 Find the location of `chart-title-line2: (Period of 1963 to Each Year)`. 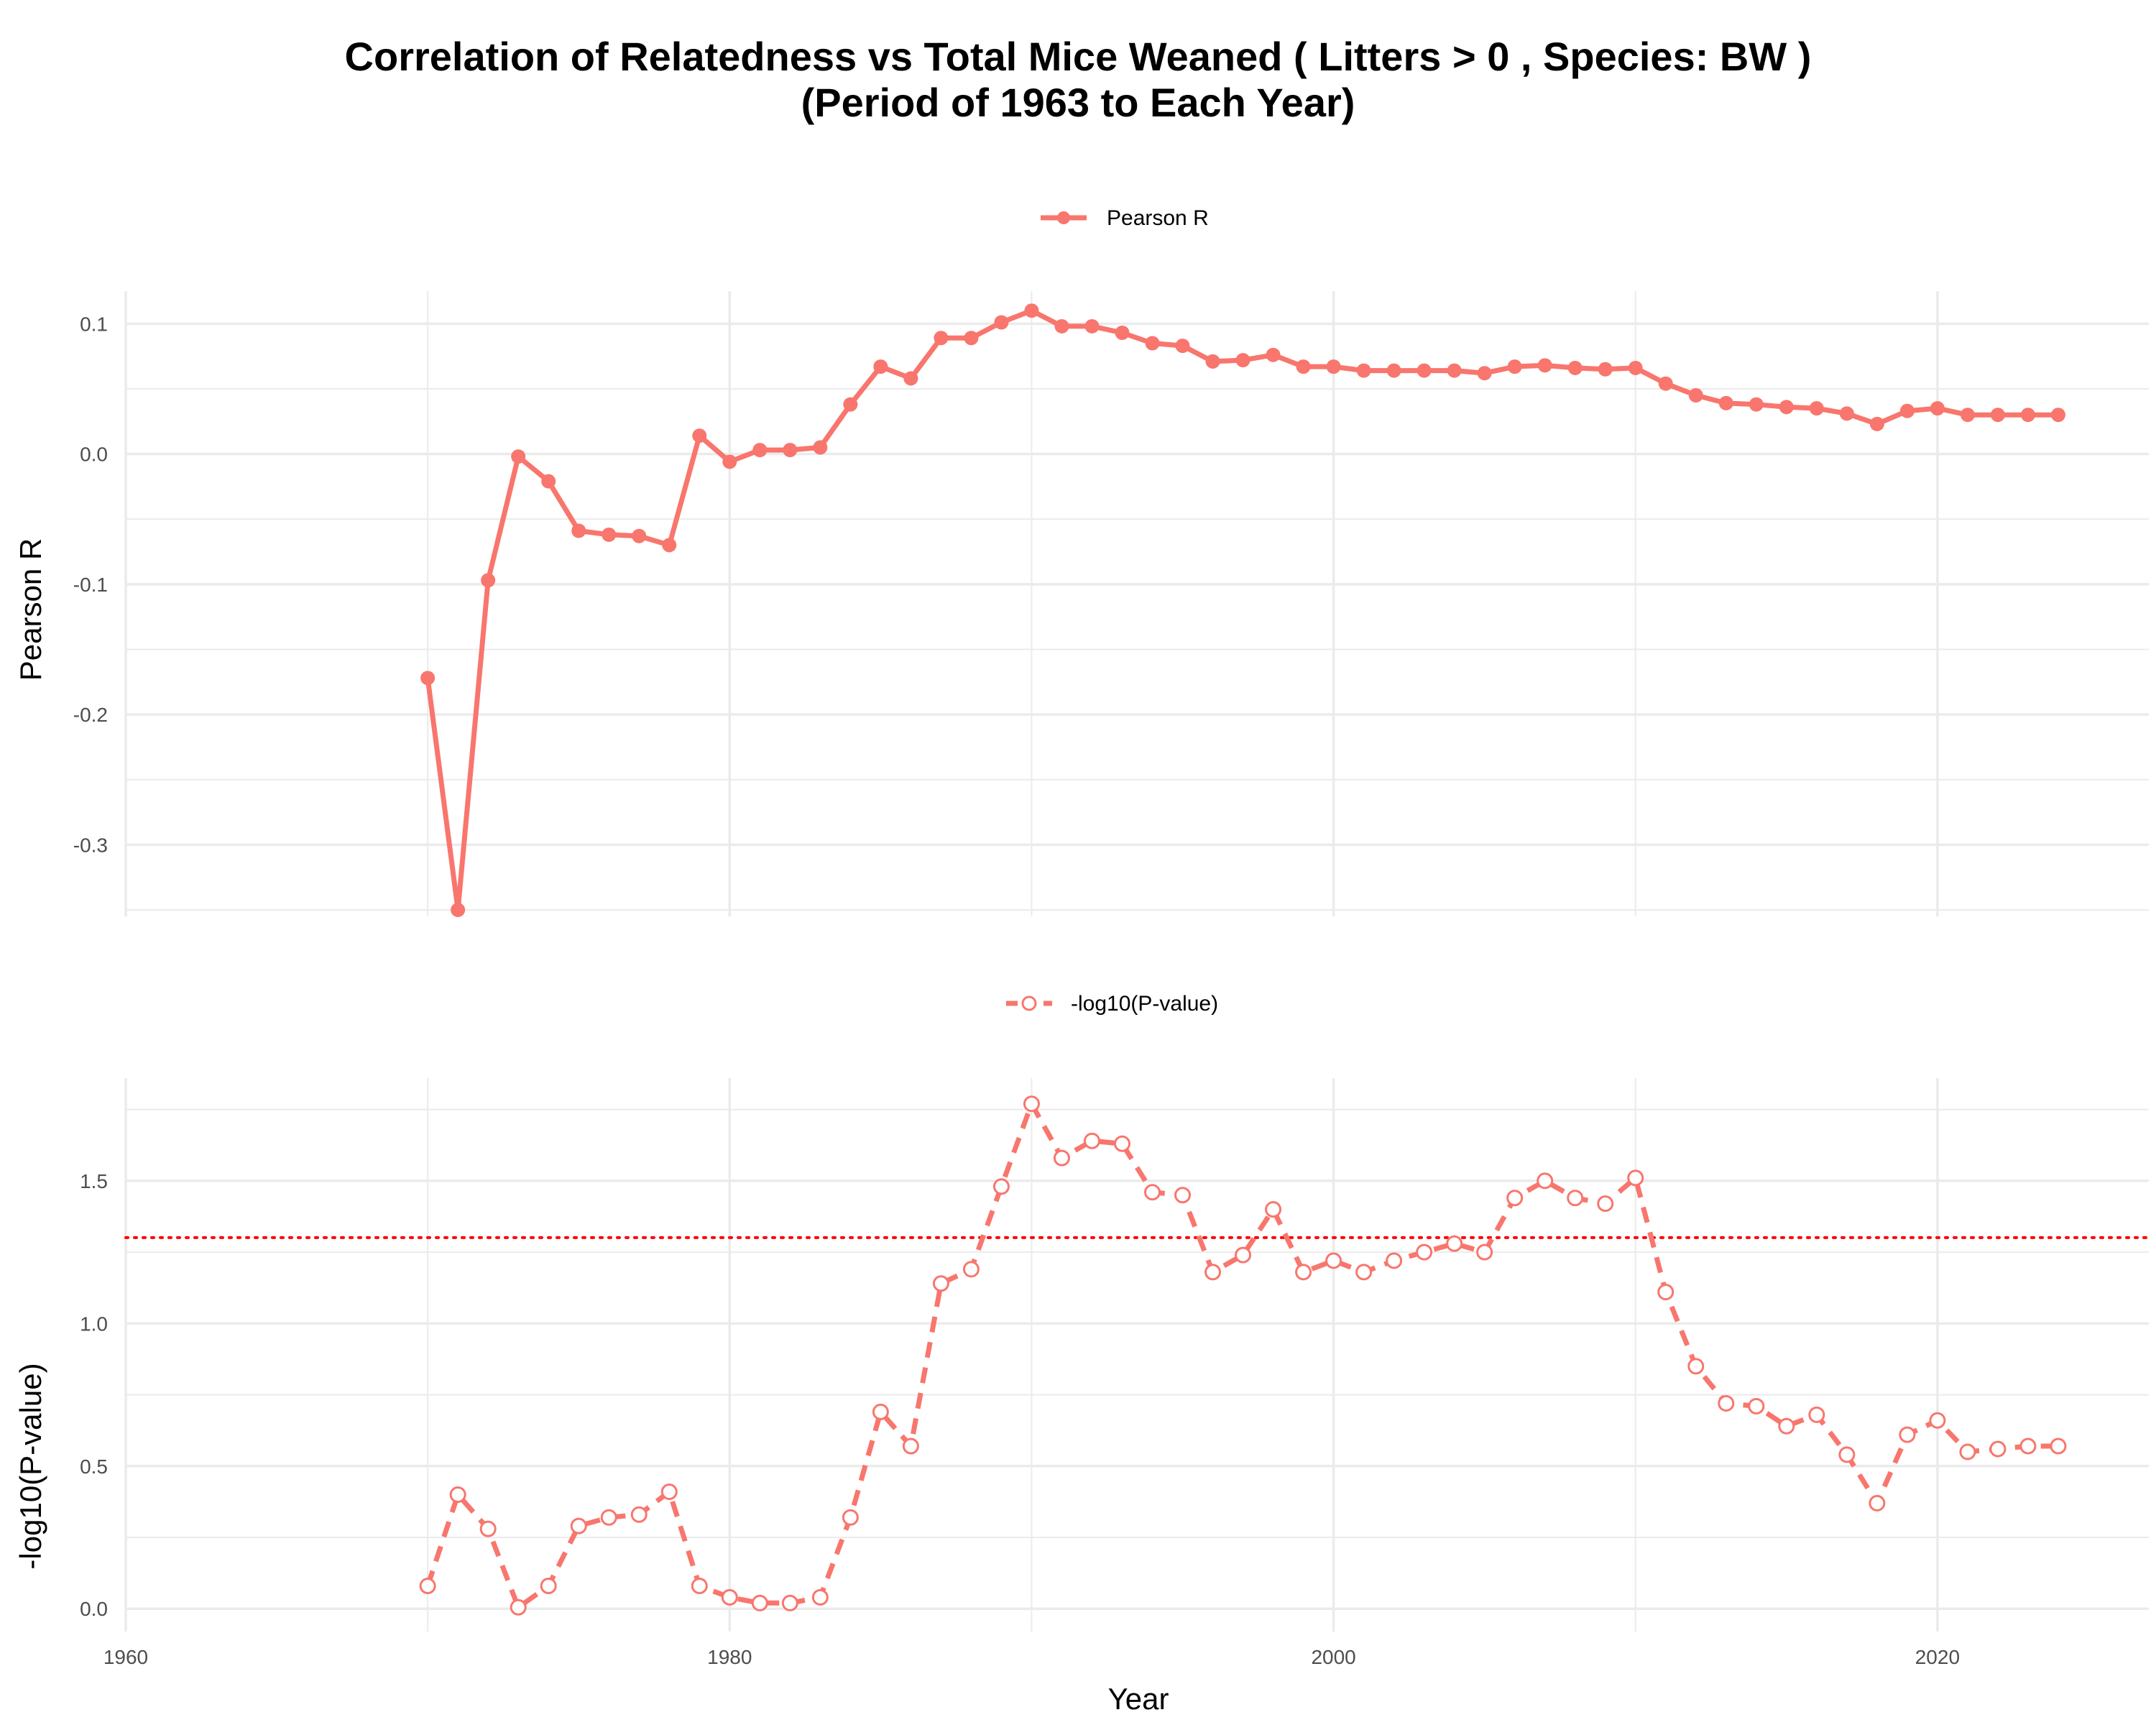

chart-title-line2: (Period of 1963 to Each Year) is located at coordinates (1078, 102).